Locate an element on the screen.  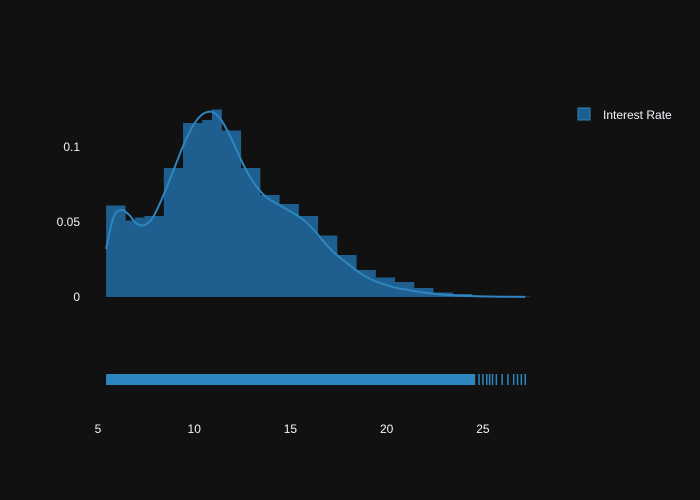
x-tick-label: 5 is located at coordinates (98, 429).